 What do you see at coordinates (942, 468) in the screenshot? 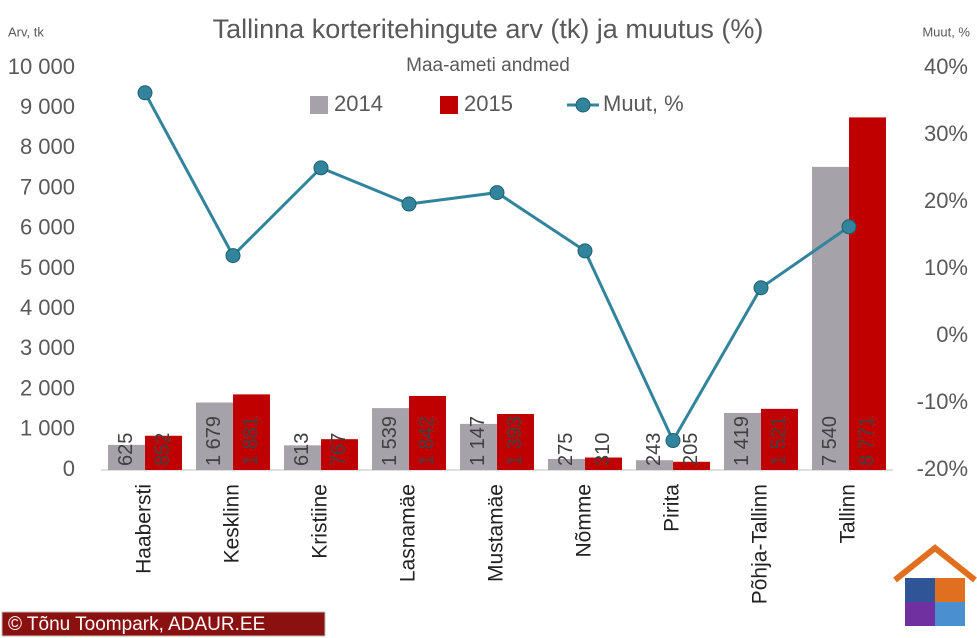
I see `y2-tick-label: -20%` at bounding box center [942, 468].